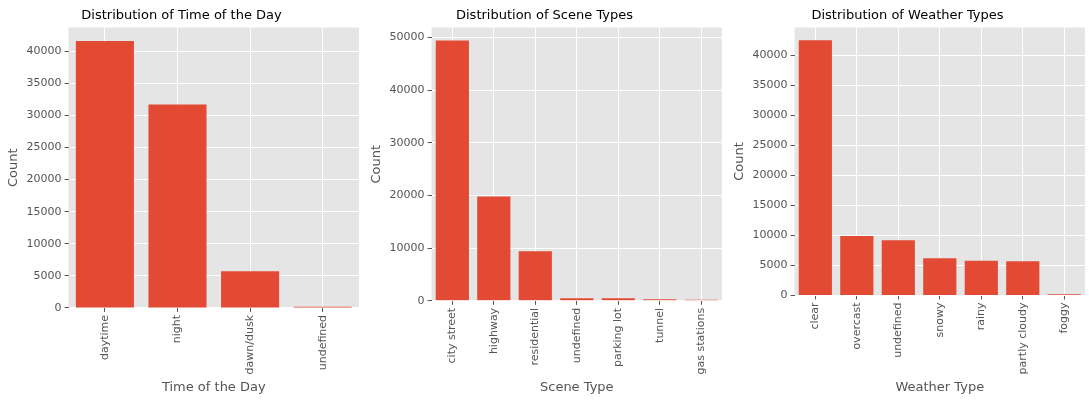 This screenshot has height=401, width=1089. Describe the element at coordinates (907, 15) in the screenshot. I see `chart-title: Distribution of Weather Types` at that location.